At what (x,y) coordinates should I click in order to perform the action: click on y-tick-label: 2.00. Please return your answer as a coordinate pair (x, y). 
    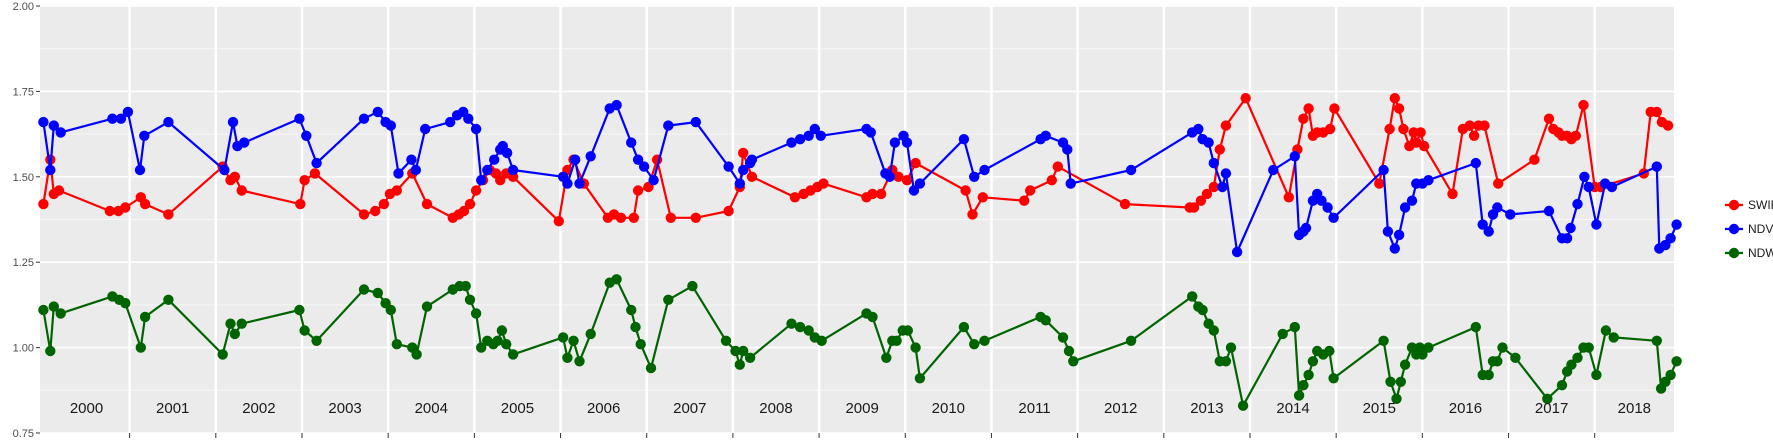
    Looking at the image, I should click on (23, 7).